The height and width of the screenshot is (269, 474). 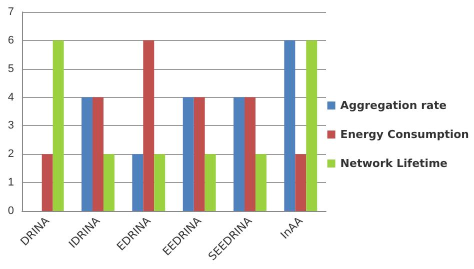 What do you see at coordinates (11, 40) in the screenshot?
I see `y-tick-label: 6` at bounding box center [11, 40].